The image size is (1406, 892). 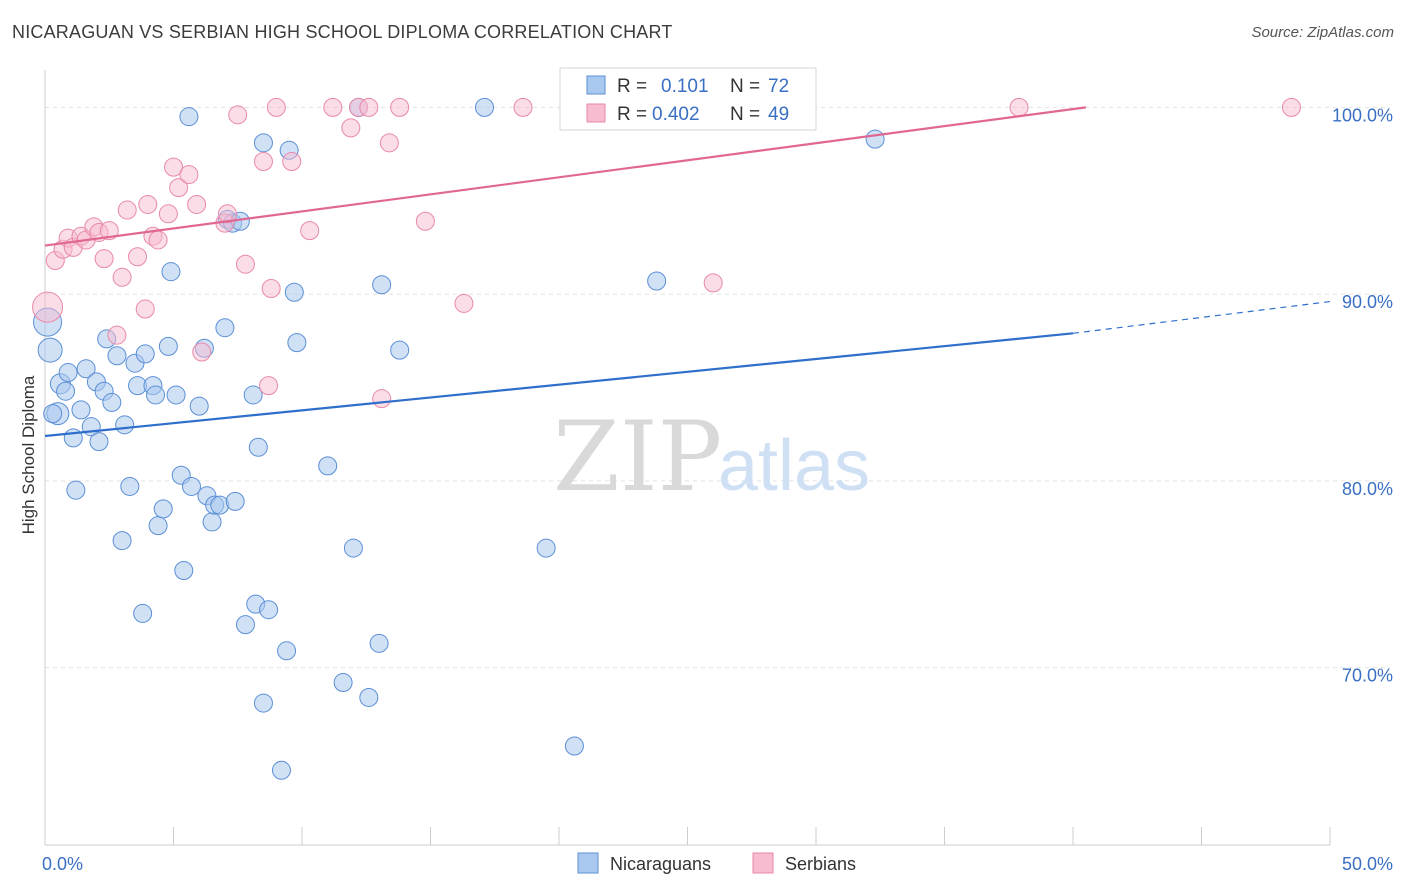 I want to click on watermark-zip: ZIP, so click(x=637, y=457).